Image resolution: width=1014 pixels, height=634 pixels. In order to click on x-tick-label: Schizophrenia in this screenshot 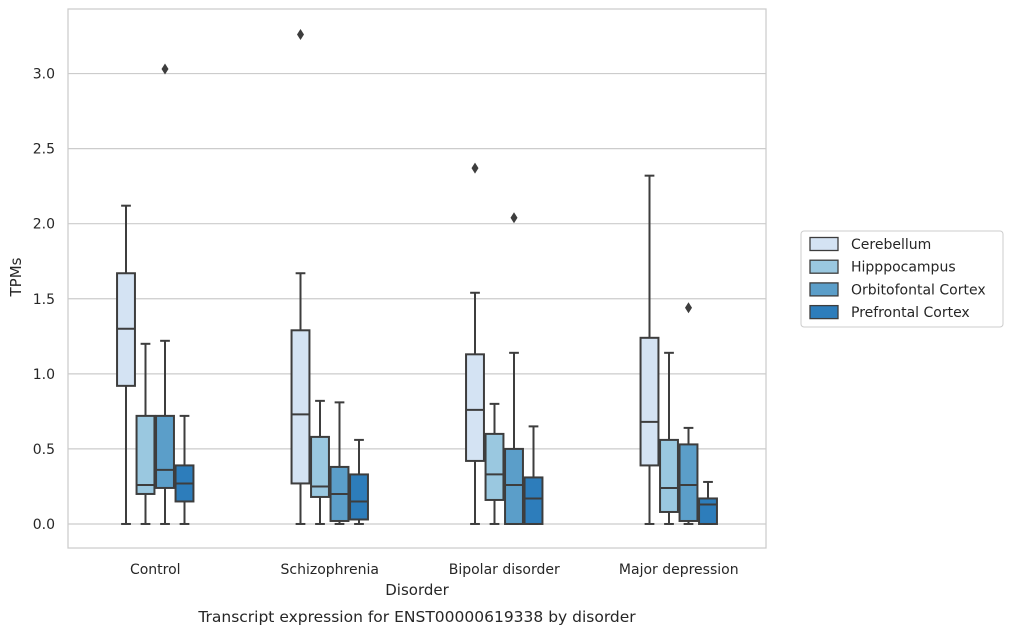, I will do `click(330, 570)`.